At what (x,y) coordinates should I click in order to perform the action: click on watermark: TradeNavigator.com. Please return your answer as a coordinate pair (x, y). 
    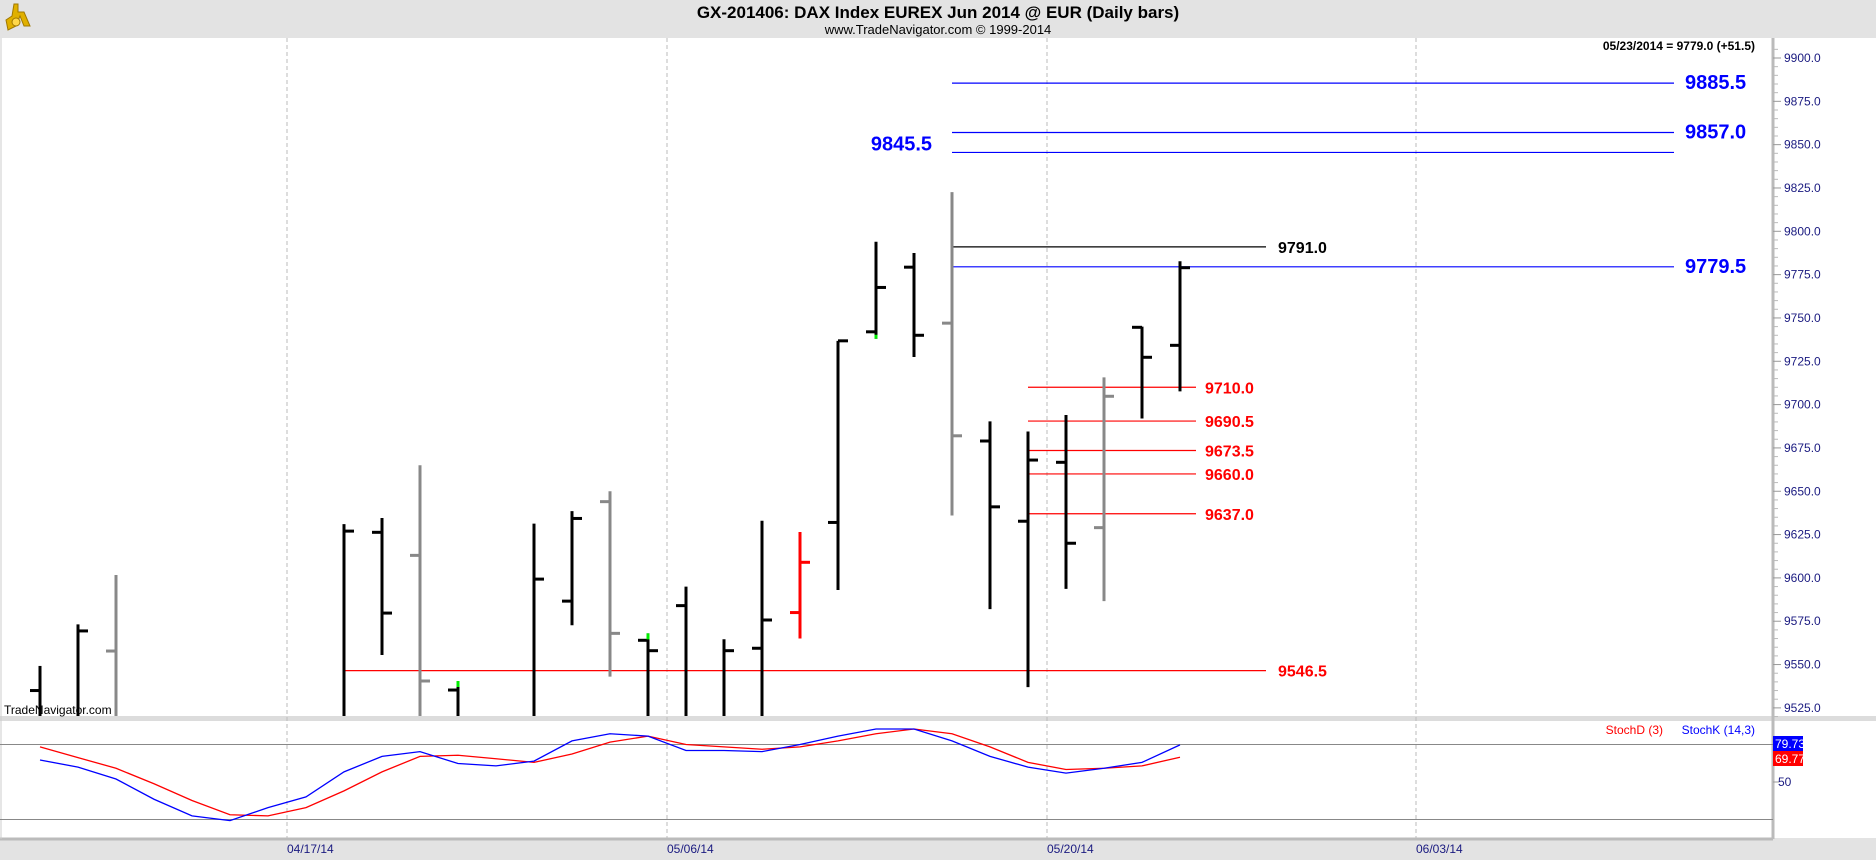
    Looking at the image, I should click on (58, 710).